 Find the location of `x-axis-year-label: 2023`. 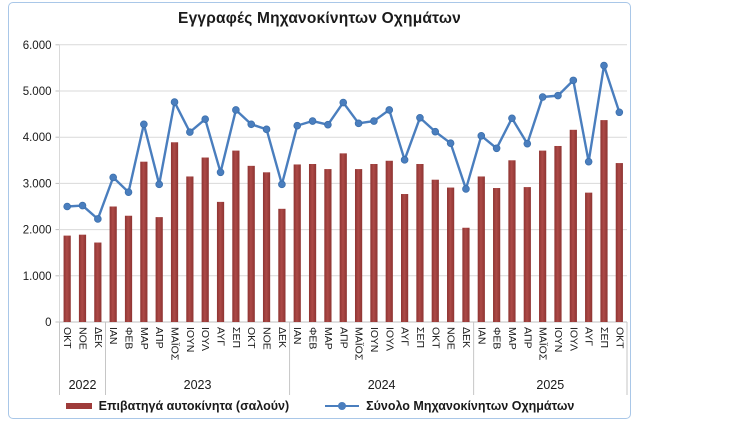

x-axis-year-label: 2023 is located at coordinates (198, 385).